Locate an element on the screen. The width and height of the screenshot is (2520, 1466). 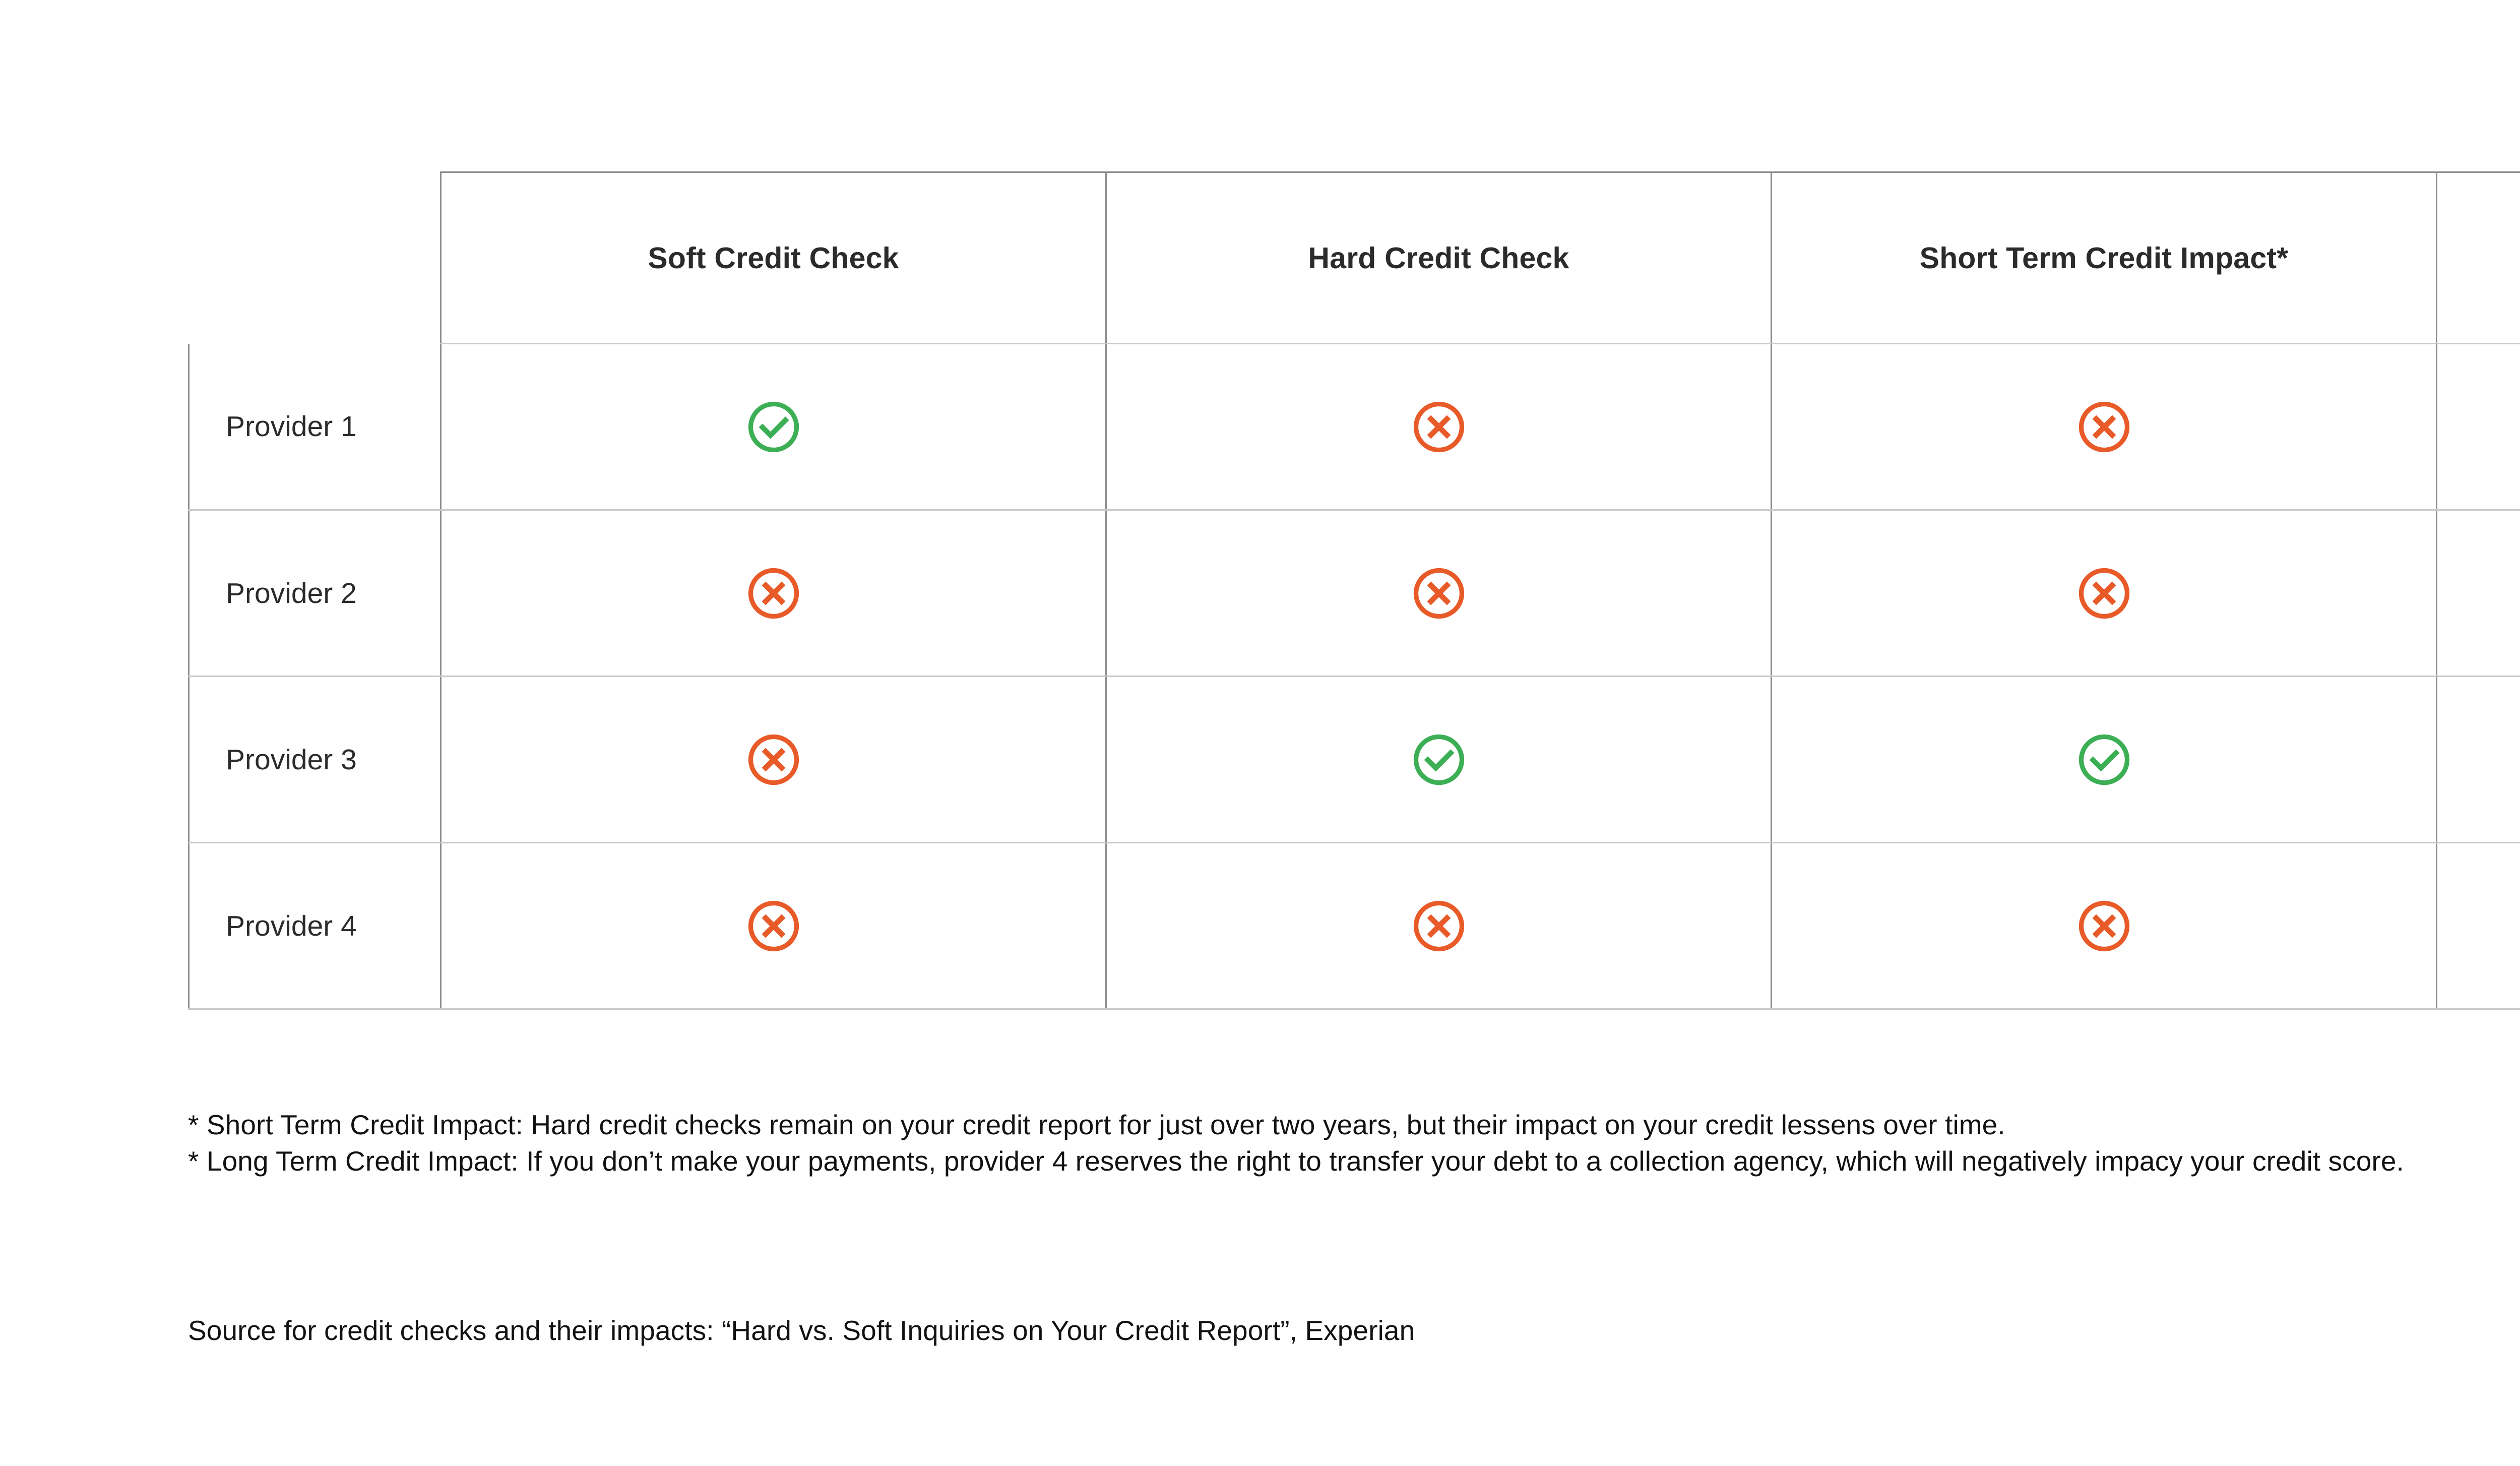
table-corner-cell is located at coordinates (315, 258).